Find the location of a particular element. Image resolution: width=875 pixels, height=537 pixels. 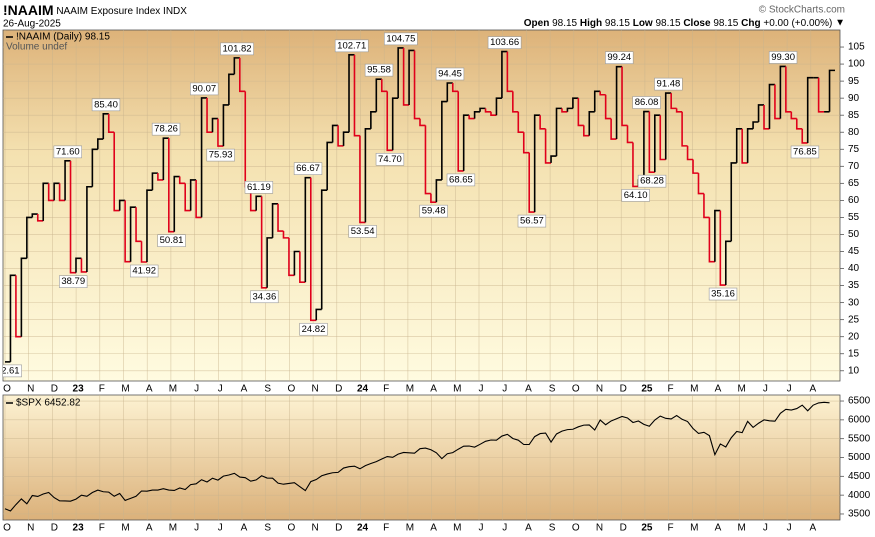

x-tick-label: N is located at coordinates (314, 389).